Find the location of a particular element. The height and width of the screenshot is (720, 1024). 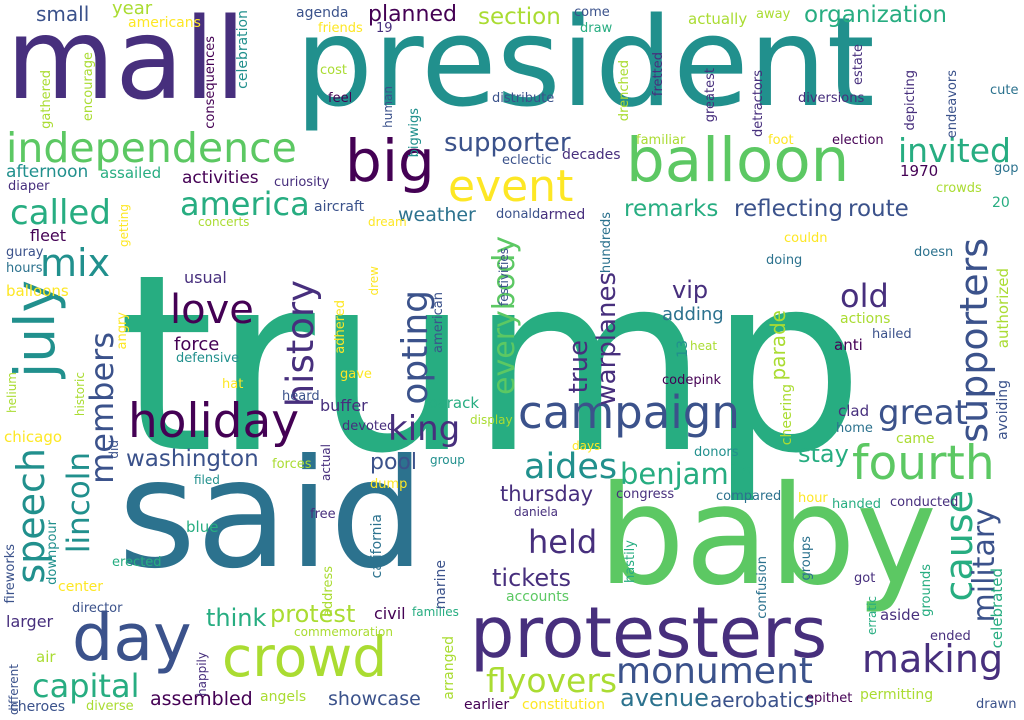

word: hundreds is located at coordinates (606, 243).